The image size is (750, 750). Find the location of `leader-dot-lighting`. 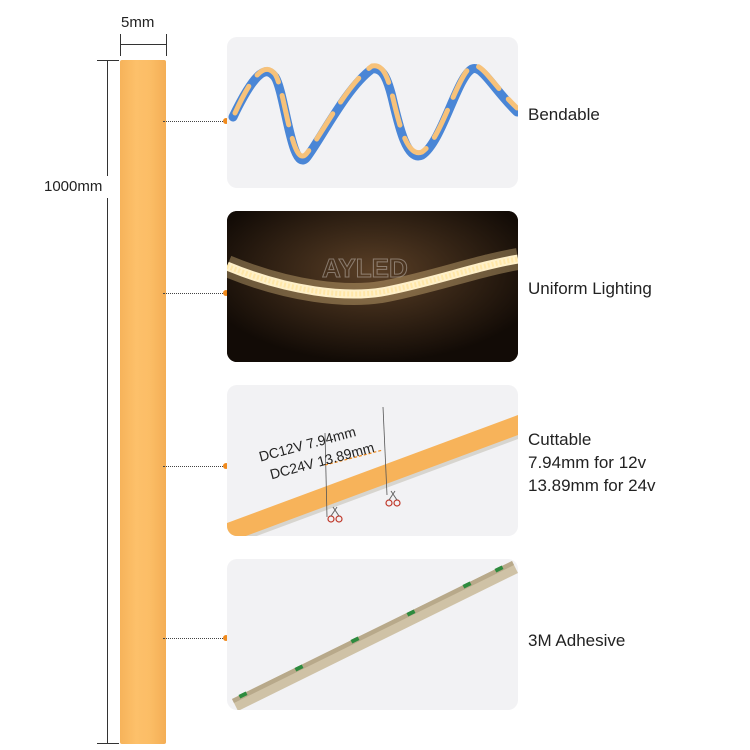

leader-dot-lighting is located at coordinates (226, 293).